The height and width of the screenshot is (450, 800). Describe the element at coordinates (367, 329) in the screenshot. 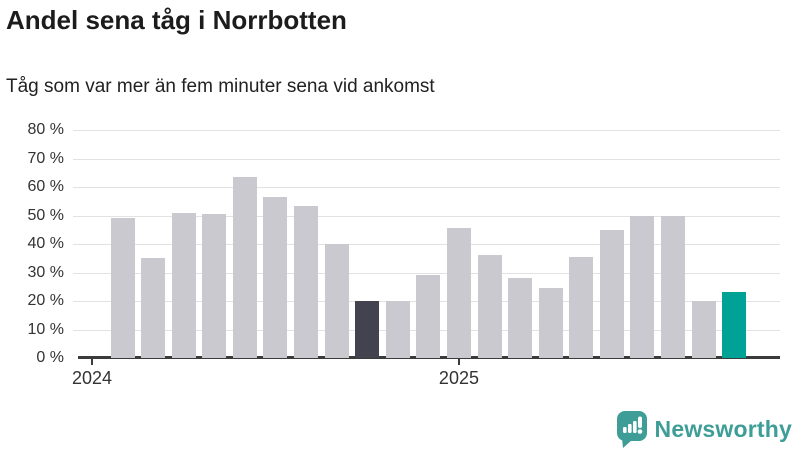

I see `bar-comparison-highlight` at that location.